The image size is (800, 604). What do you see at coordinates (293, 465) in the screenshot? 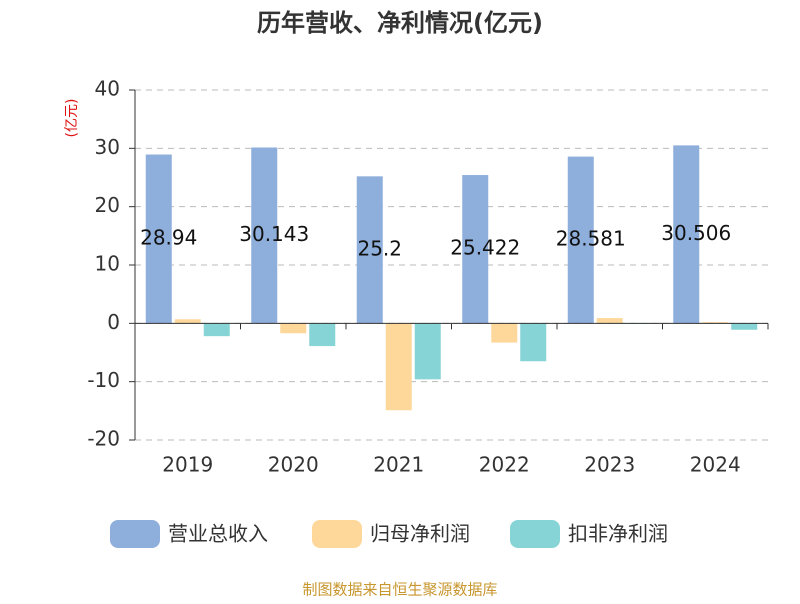
I see `x-tick-label: 2020` at bounding box center [293, 465].